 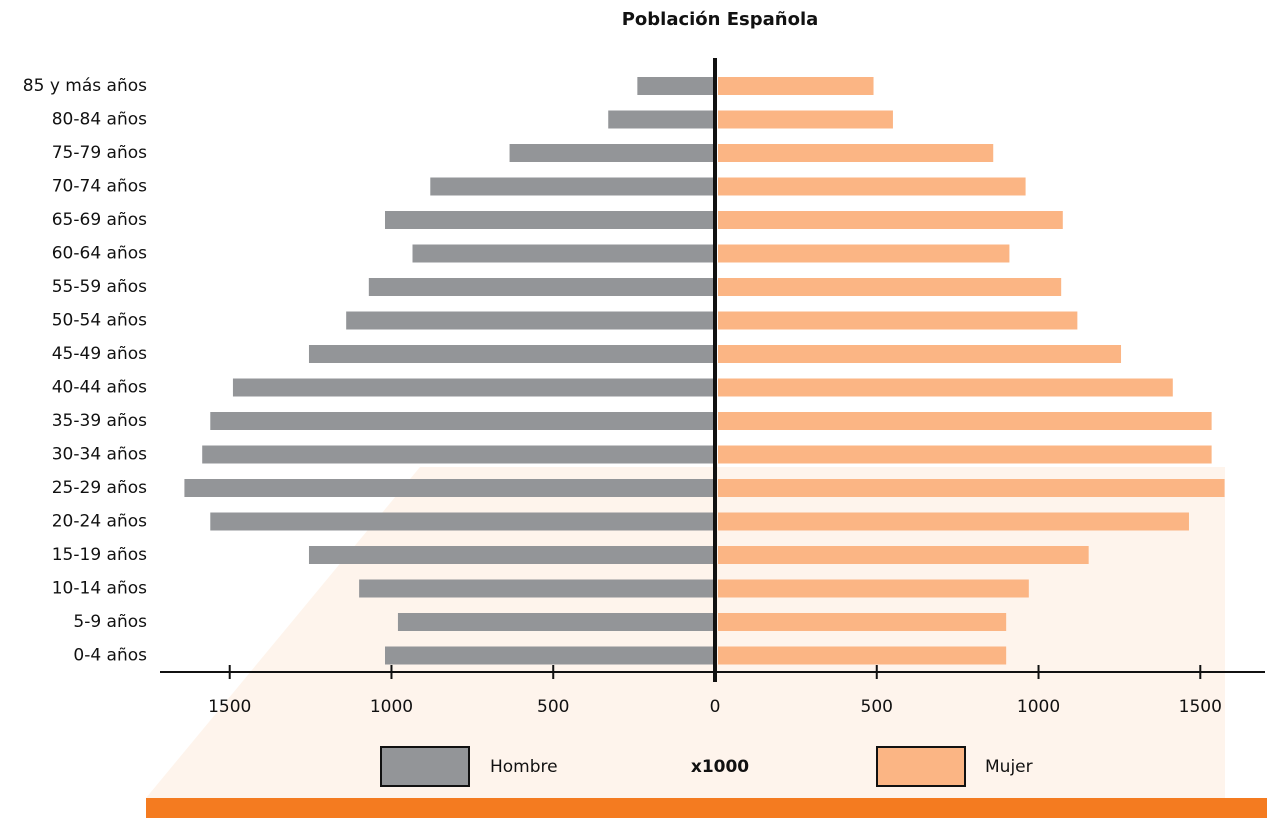 I want to click on y-tick-label: 25-29 años, so click(x=99, y=488).